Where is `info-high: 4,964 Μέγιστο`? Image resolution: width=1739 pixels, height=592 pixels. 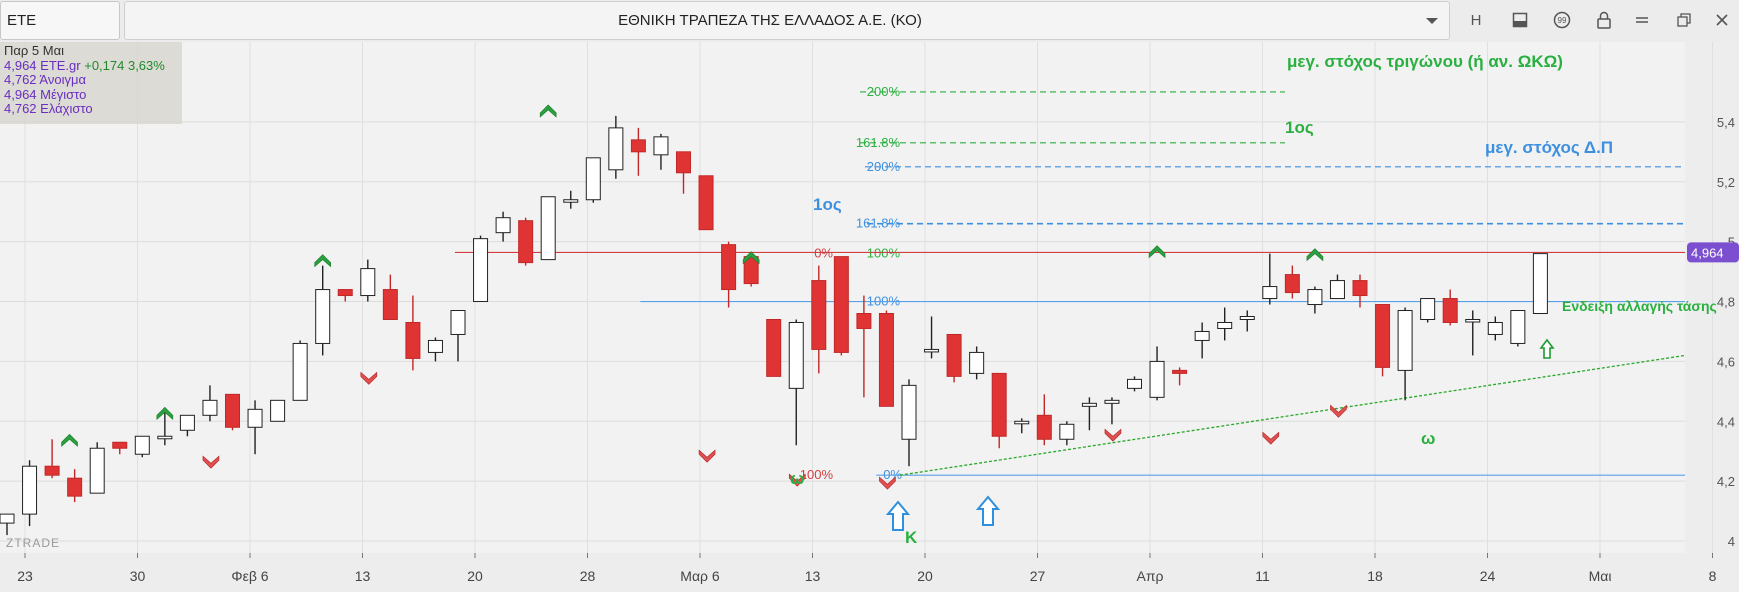 info-high: 4,964 Μέγιστο is located at coordinates (45, 94).